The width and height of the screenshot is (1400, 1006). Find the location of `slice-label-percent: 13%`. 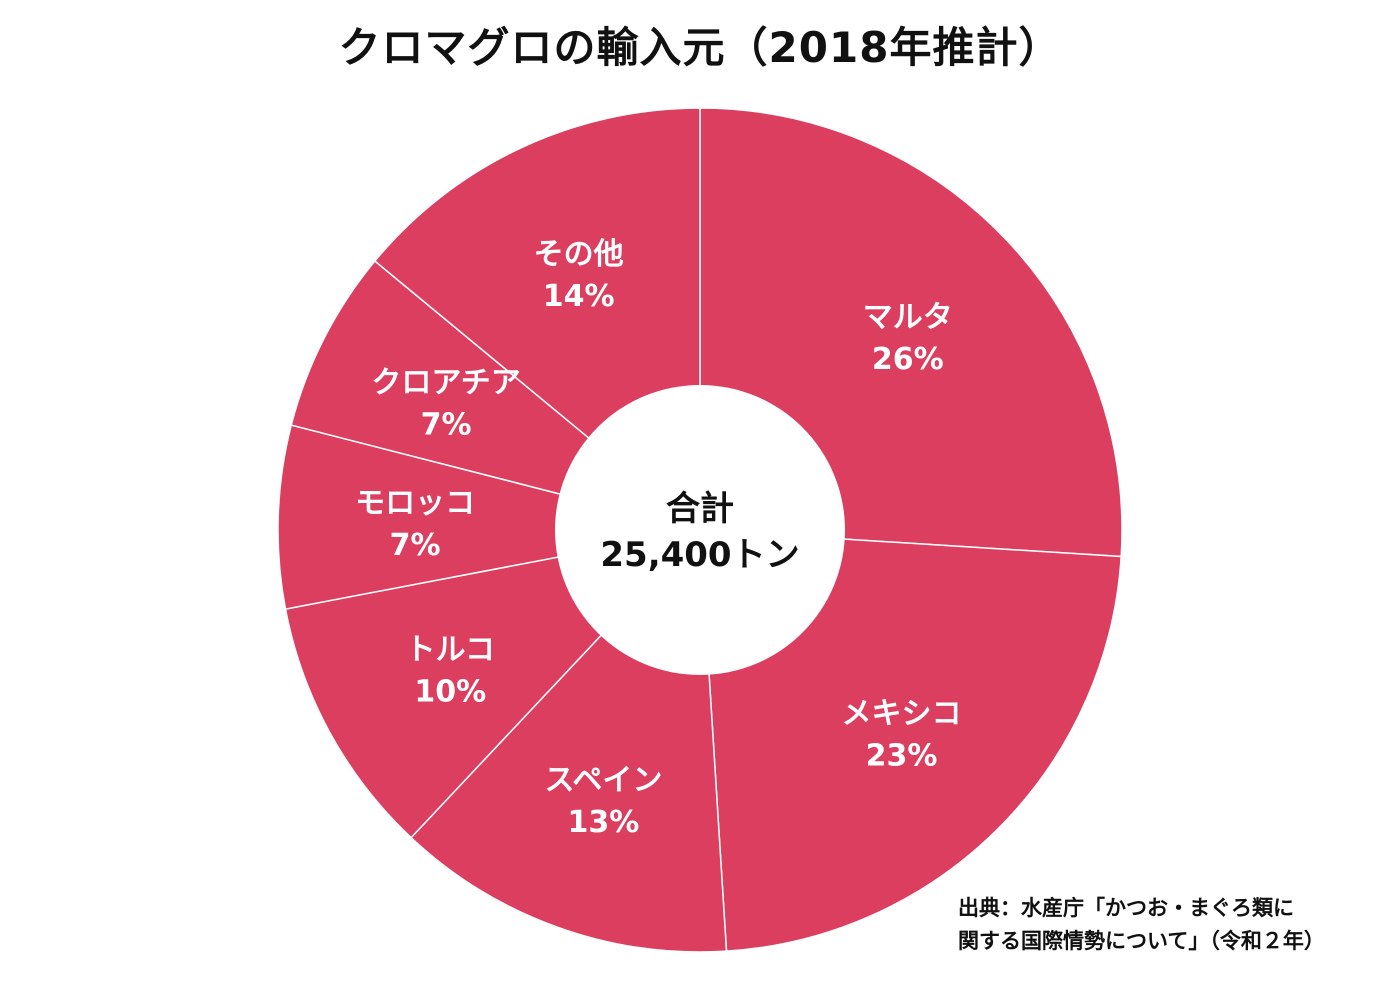

slice-label-percent: 13% is located at coordinates (604, 822).